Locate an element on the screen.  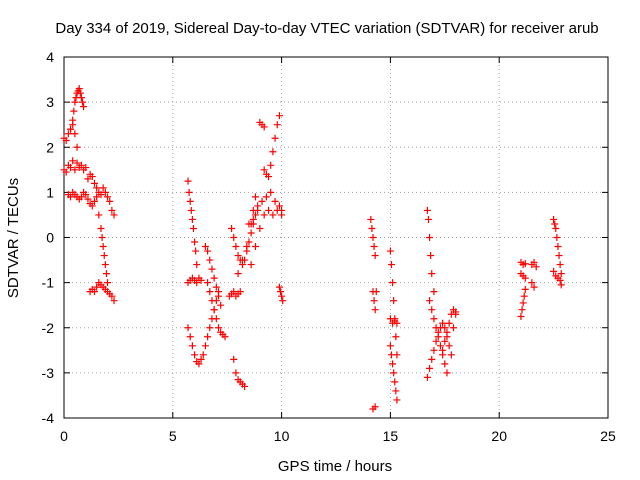
y-tick-label: 4 is located at coordinates (50, 57).